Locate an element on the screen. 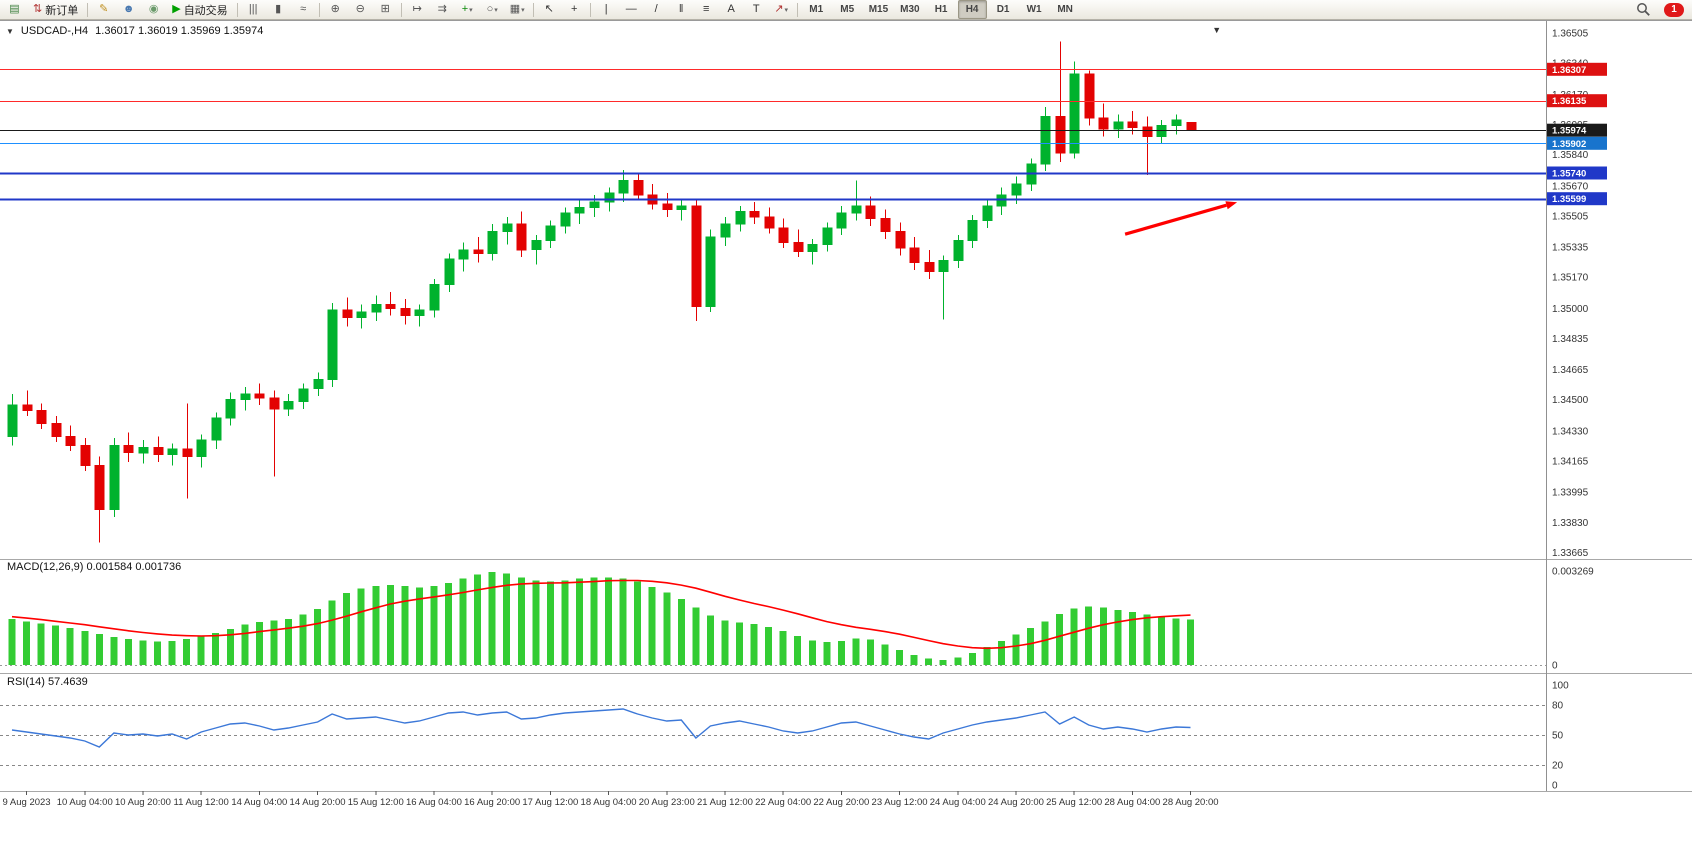 The height and width of the screenshot is (851, 1692). new-order-button: ⇅ 新订单 is located at coordinates (55, 9).